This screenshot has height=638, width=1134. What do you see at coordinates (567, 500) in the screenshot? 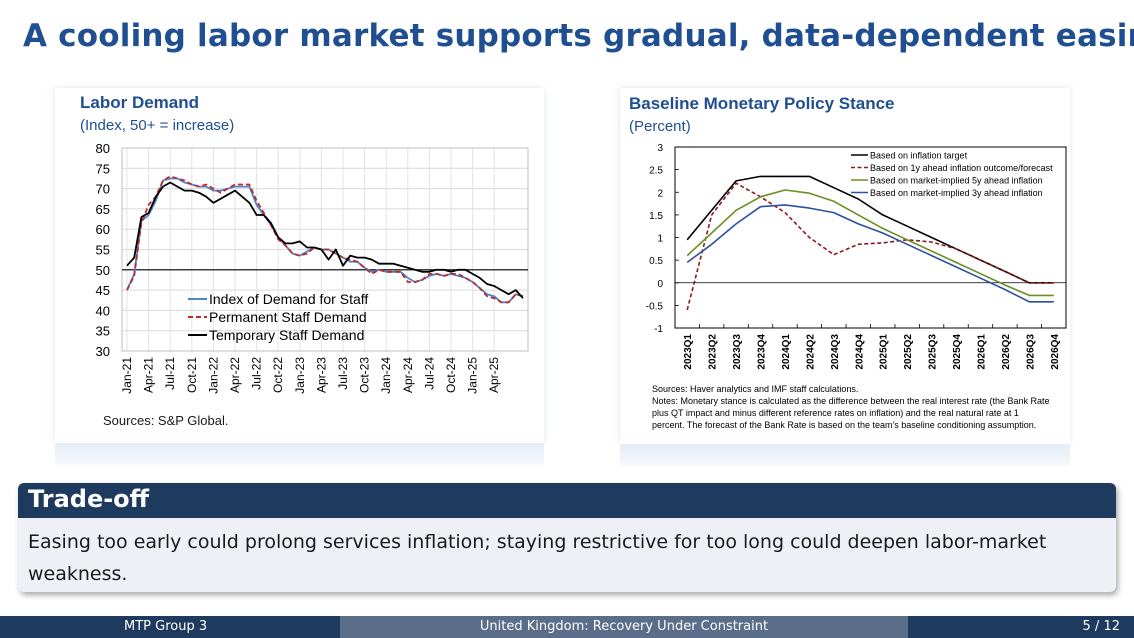
I see `tradeoff-heading: Trade-off` at bounding box center [567, 500].